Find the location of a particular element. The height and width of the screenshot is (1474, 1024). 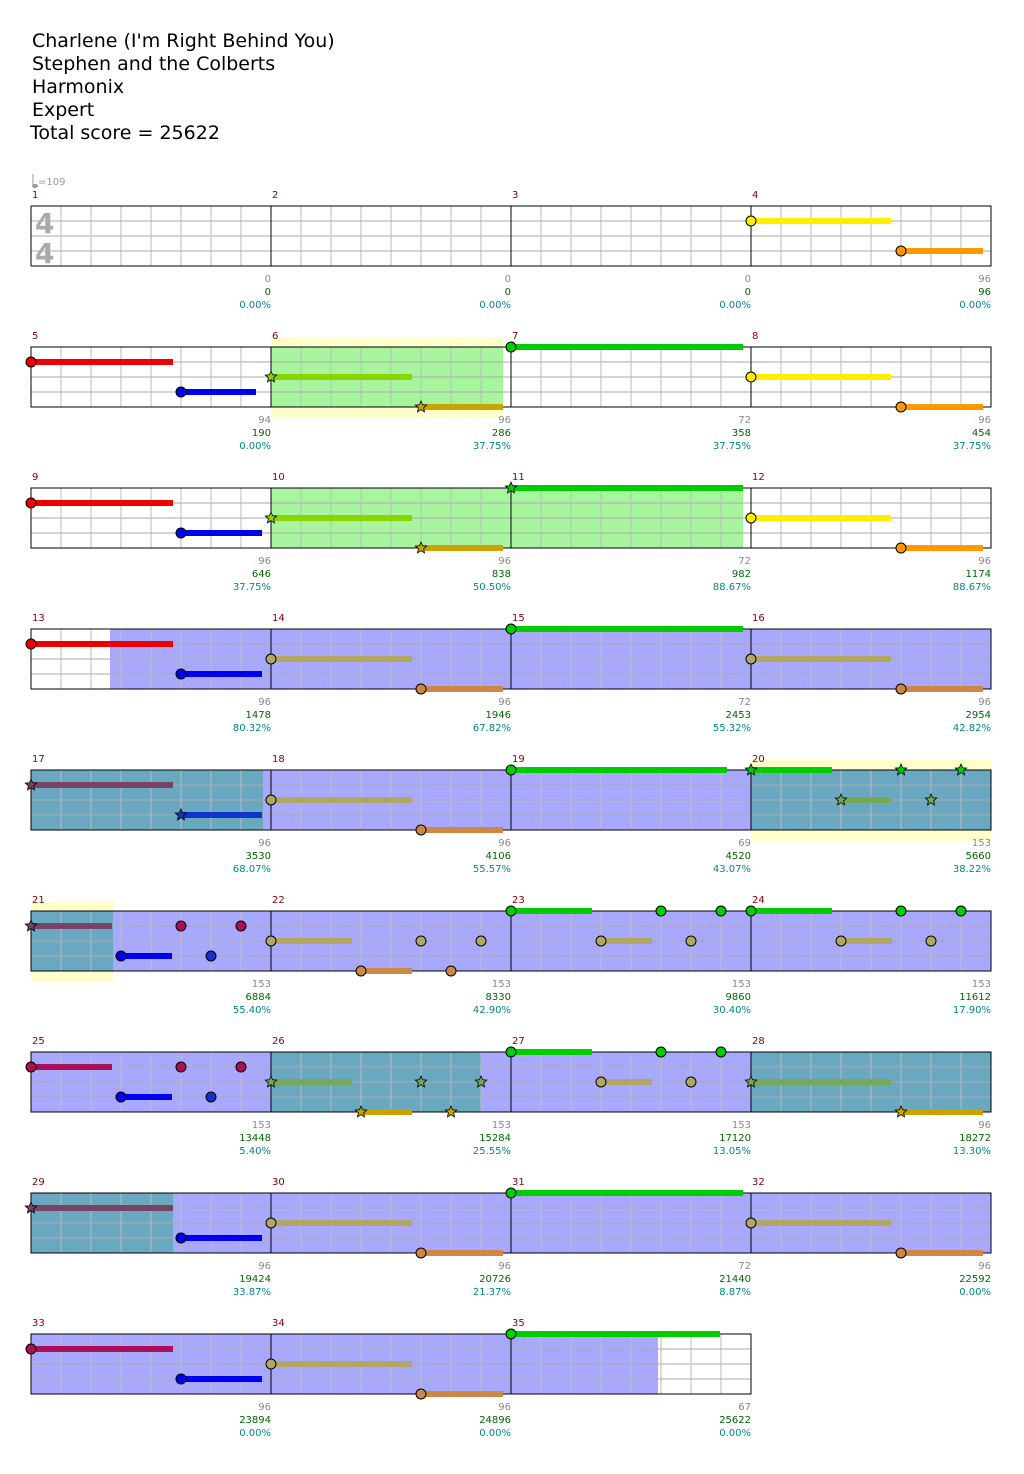

measure-percent: 25.55% is located at coordinates (492, 1151).